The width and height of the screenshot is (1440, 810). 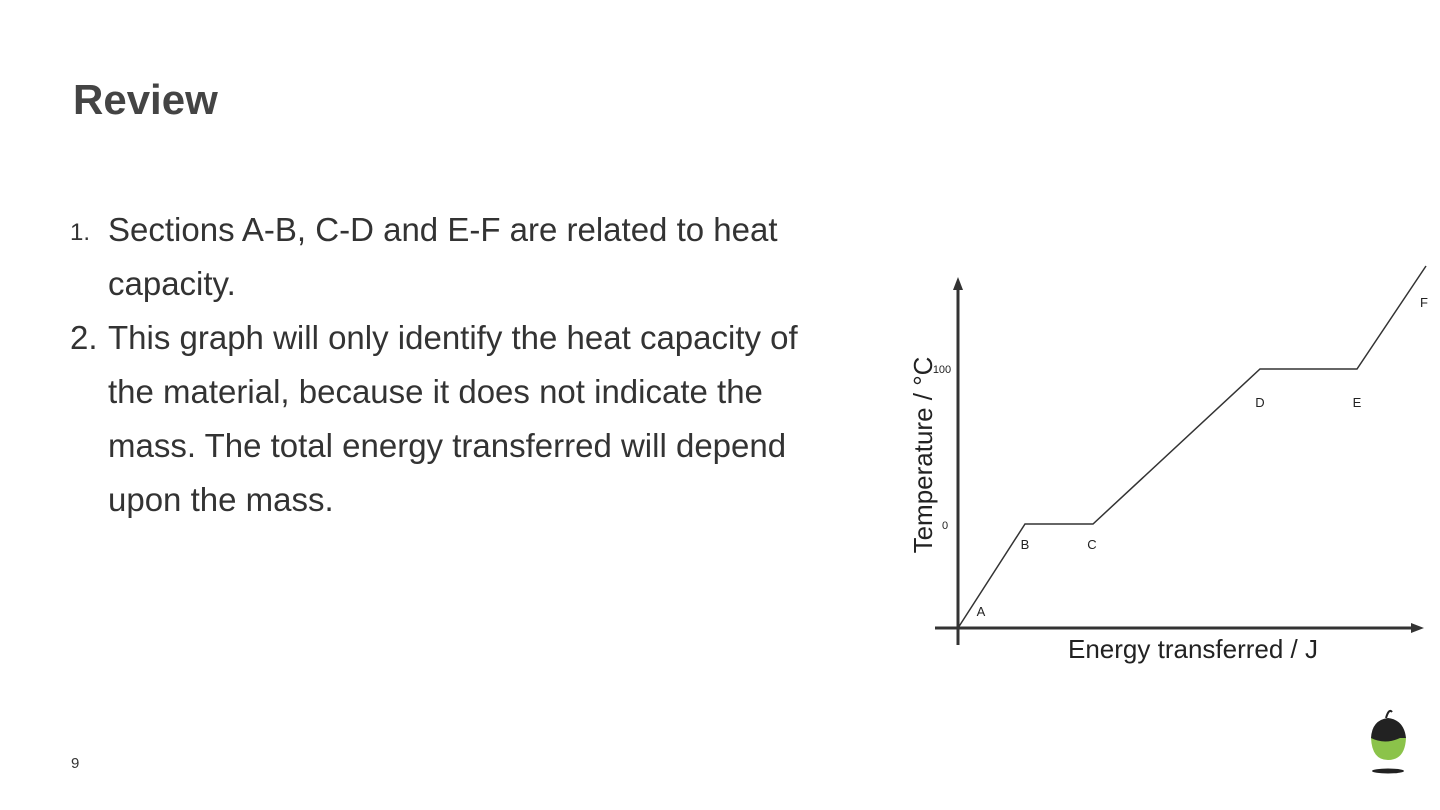 What do you see at coordinates (958, 283) in the screenshot?
I see `y-arrow` at bounding box center [958, 283].